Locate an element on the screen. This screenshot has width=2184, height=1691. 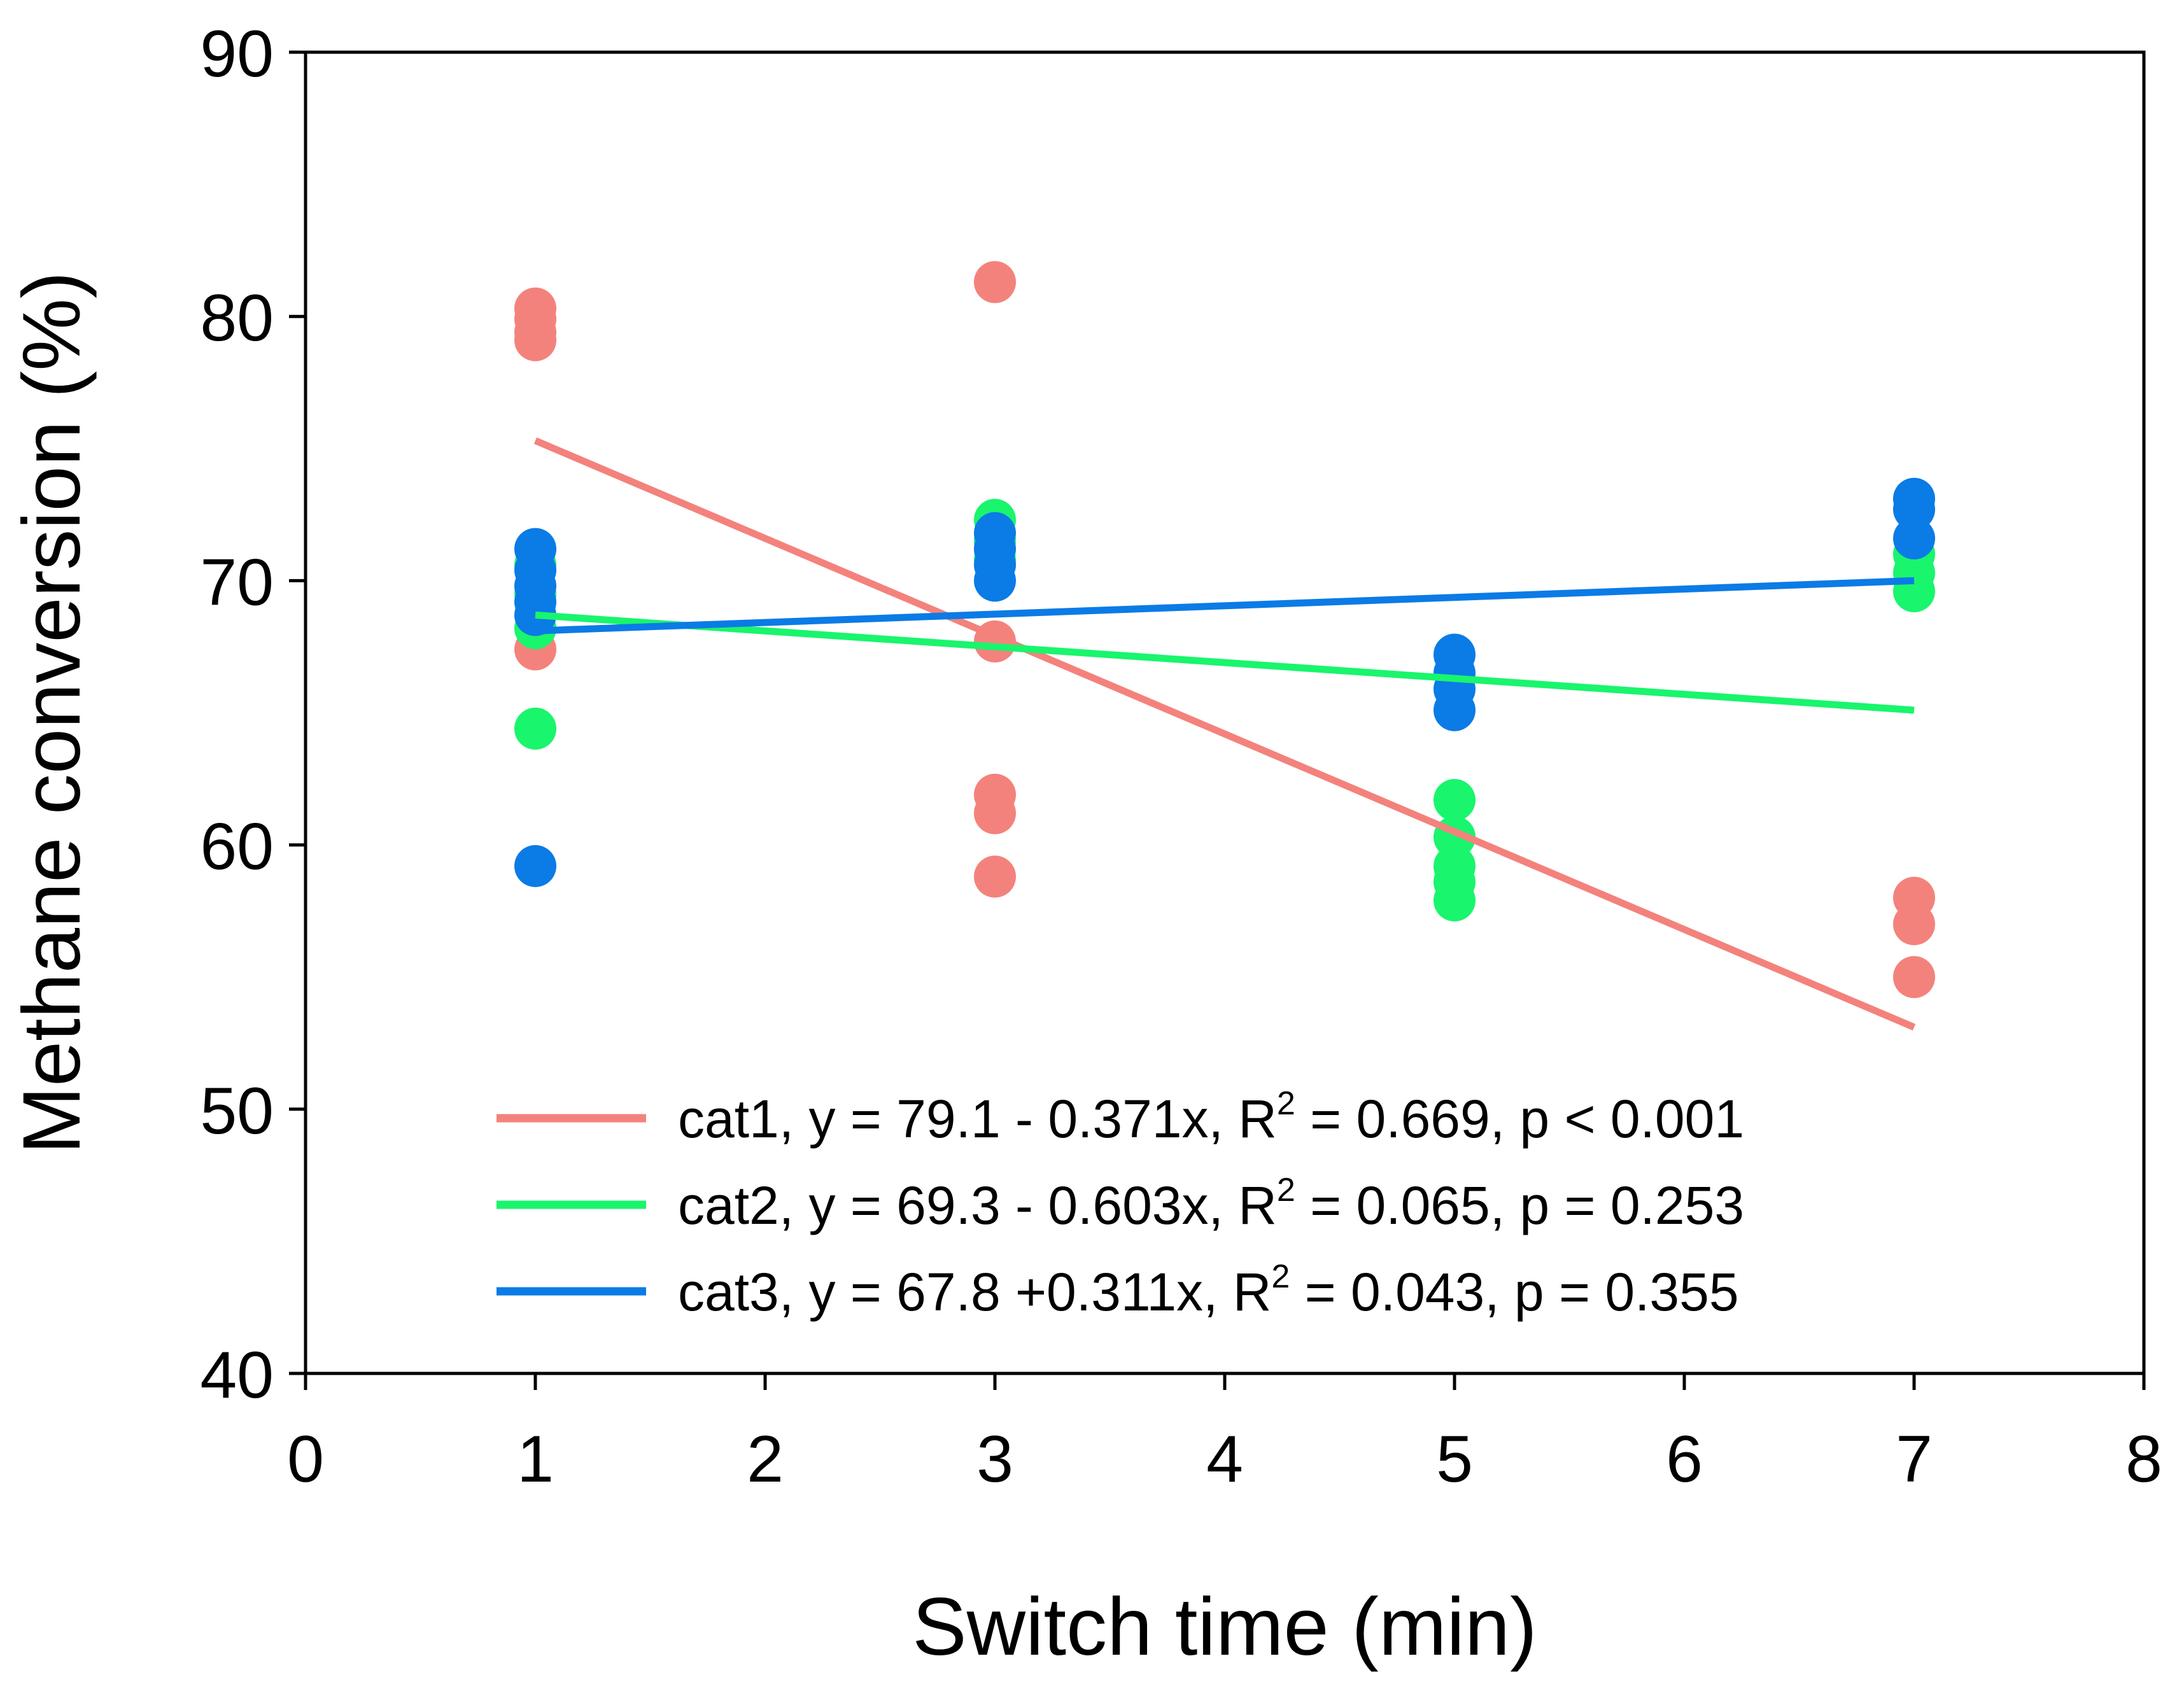
x-tick-label: 8 is located at coordinates (2143, 1459).